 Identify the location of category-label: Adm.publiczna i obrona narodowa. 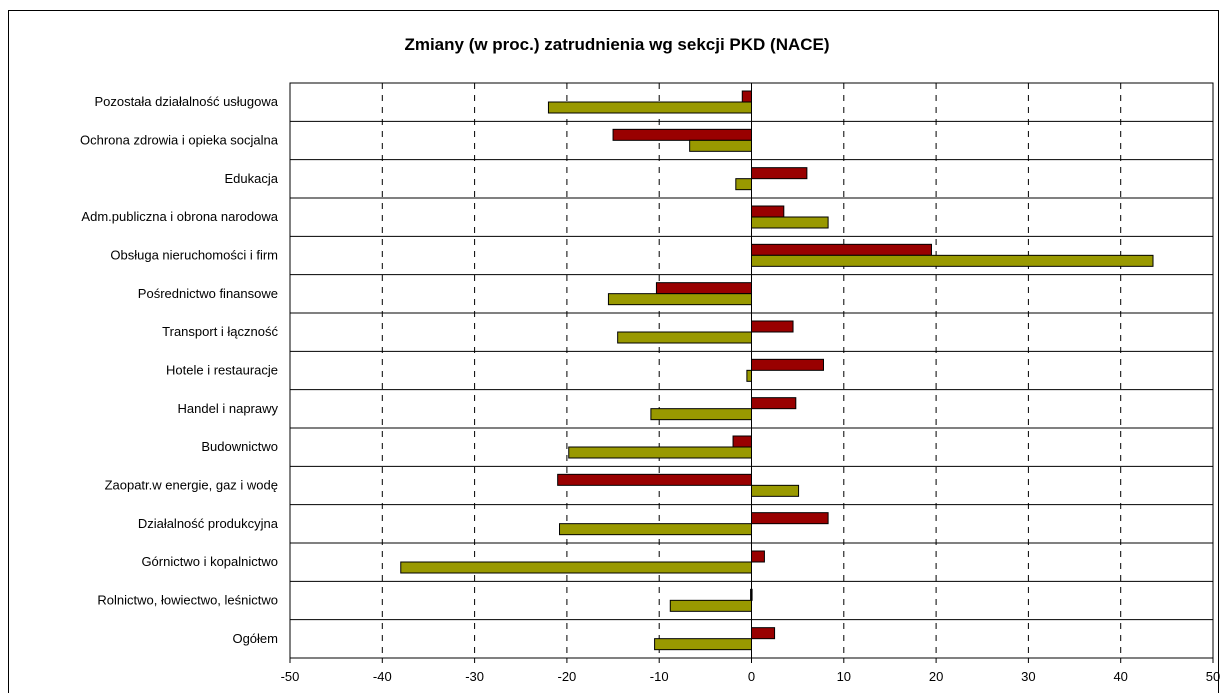
(179, 216).